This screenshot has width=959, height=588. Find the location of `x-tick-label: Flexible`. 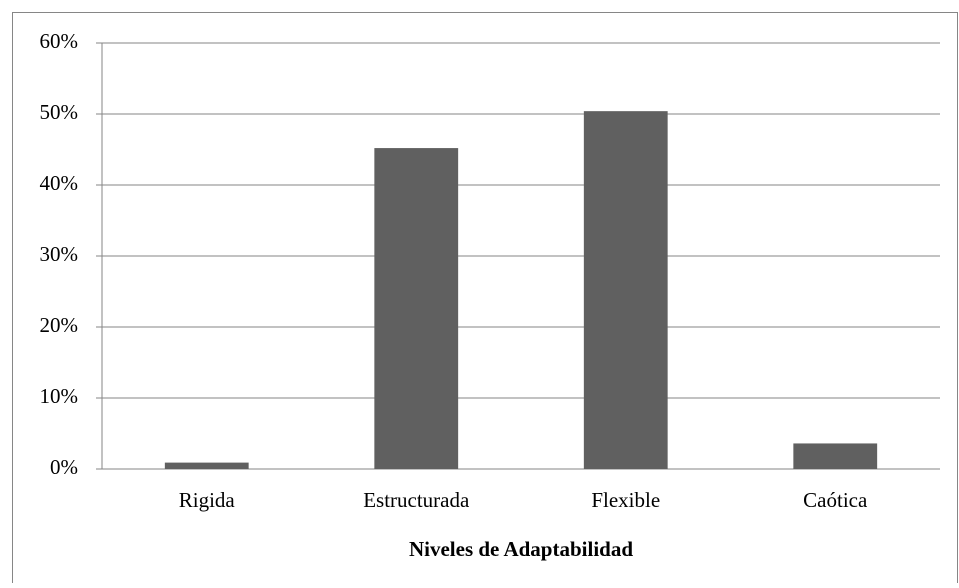

x-tick-label: Flexible is located at coordinates (625, 500).